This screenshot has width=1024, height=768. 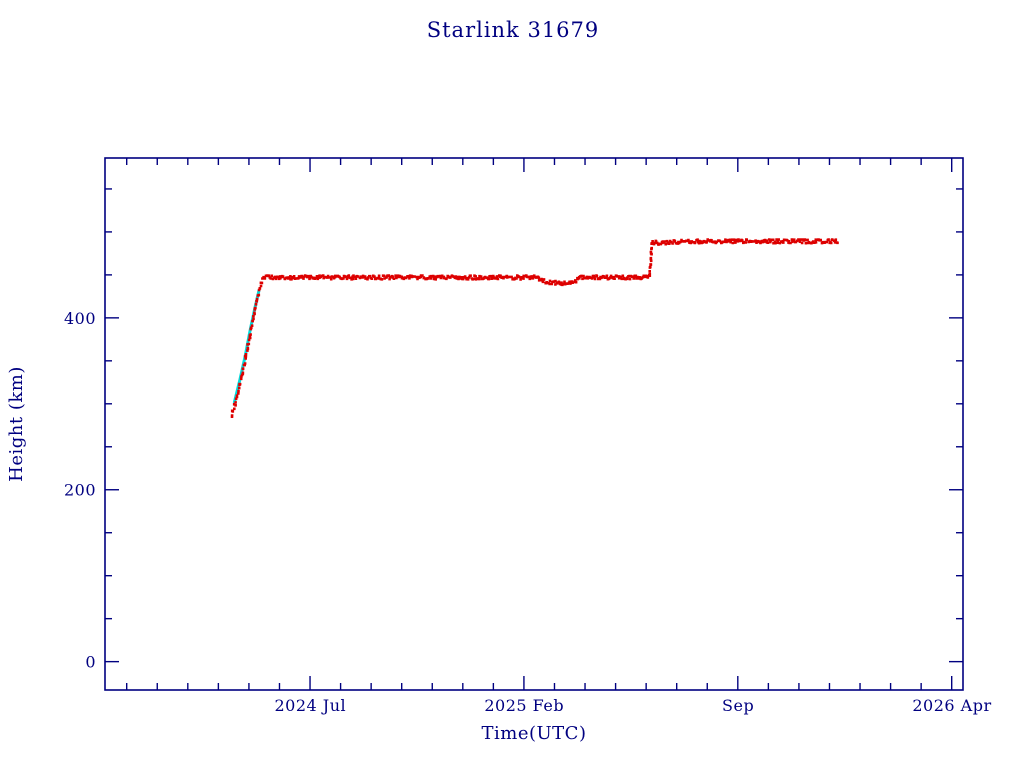 I want to click on data-series, so click(x=534, y=328).